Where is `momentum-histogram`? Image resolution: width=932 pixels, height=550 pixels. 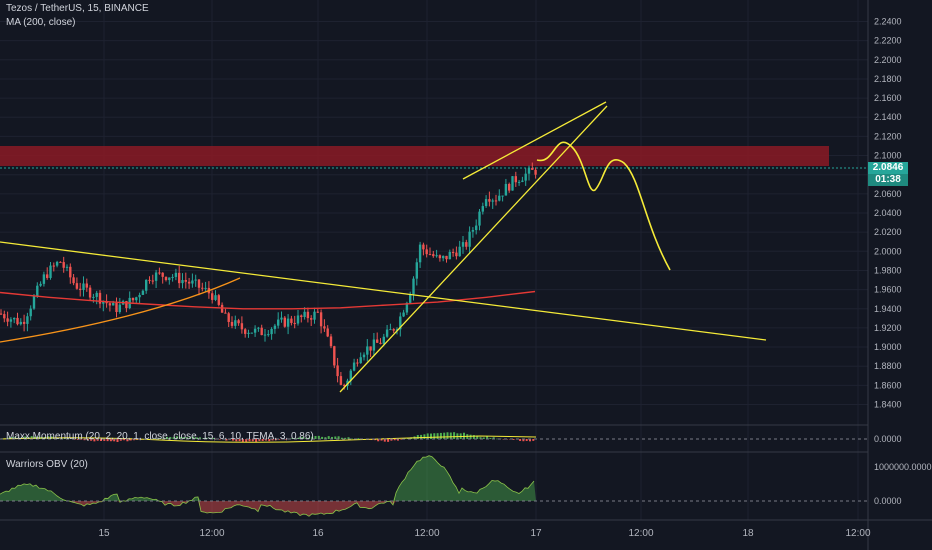
momentum-histogram is located at coordinates (268, 437).